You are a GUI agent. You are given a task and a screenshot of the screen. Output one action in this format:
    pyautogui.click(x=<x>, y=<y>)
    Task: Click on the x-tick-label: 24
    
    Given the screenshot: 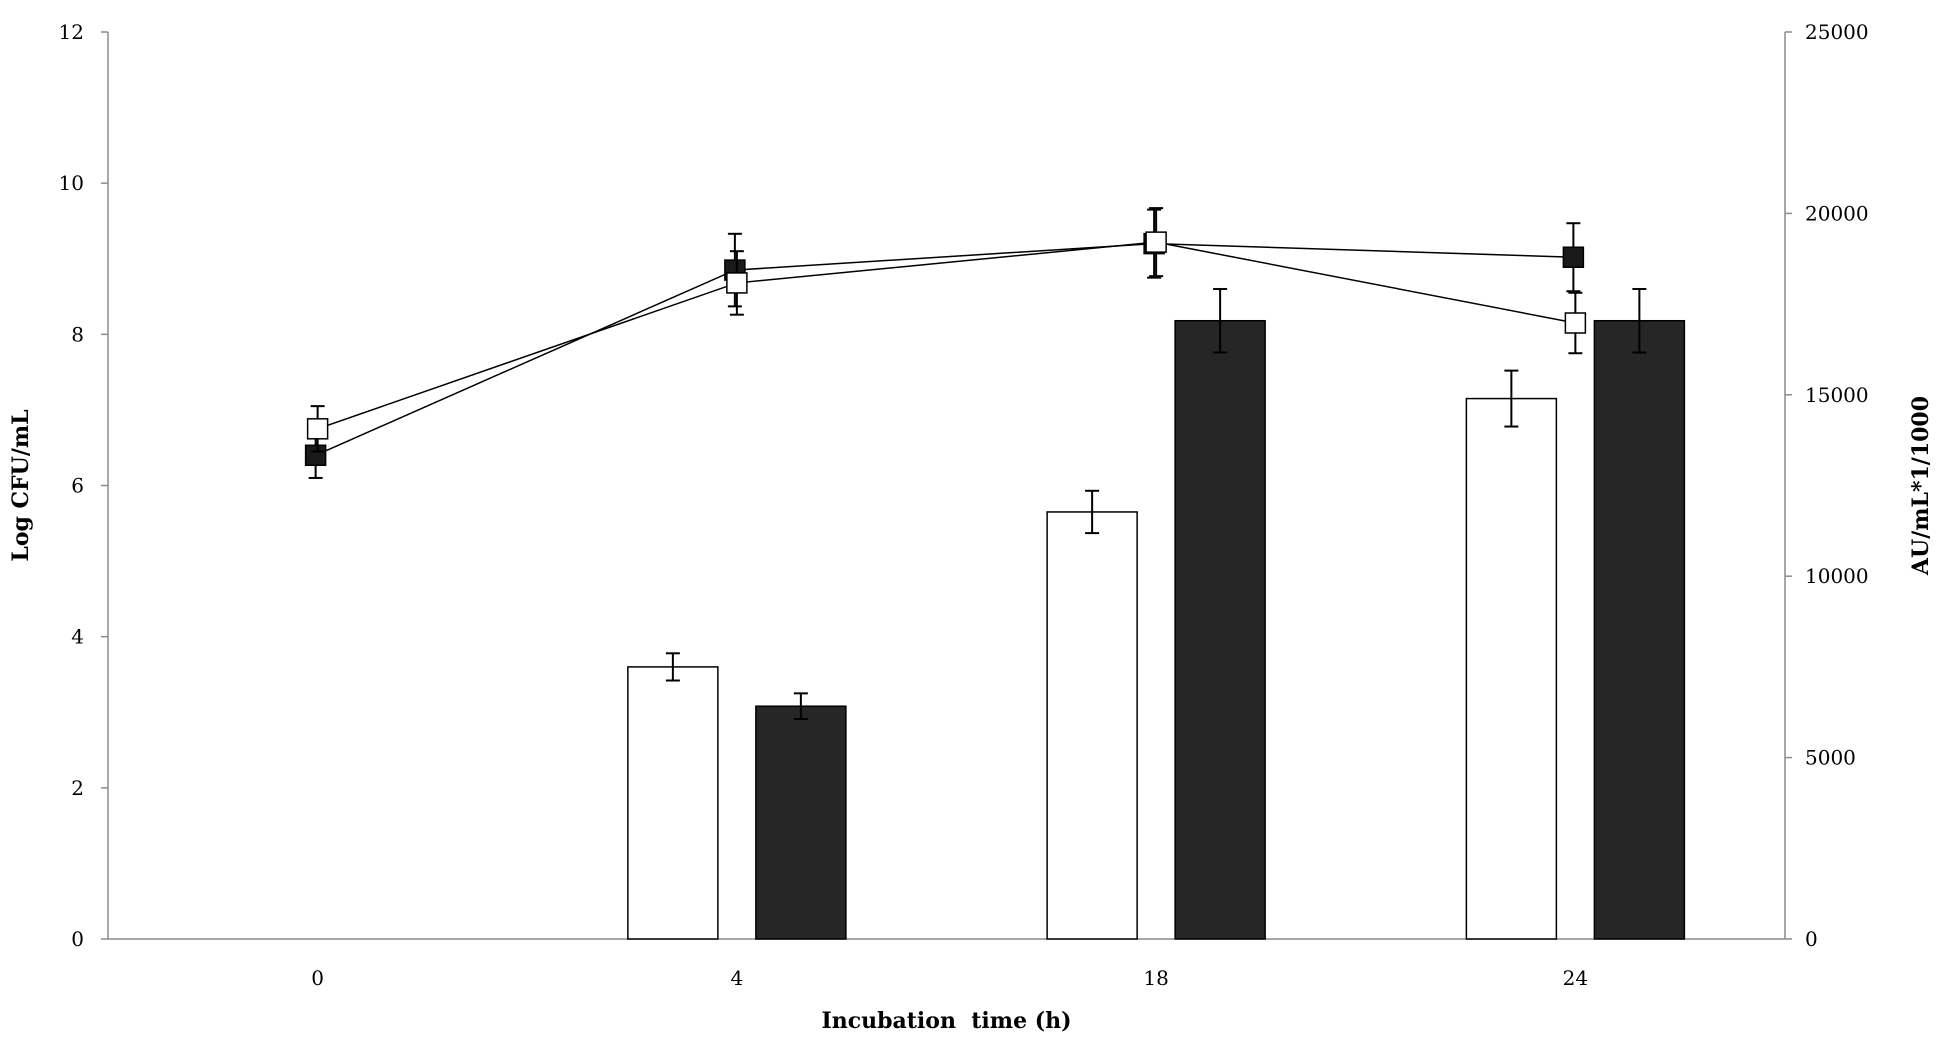 What is the action you would take?
    pyautogui.click(x=1575, y=978)
    